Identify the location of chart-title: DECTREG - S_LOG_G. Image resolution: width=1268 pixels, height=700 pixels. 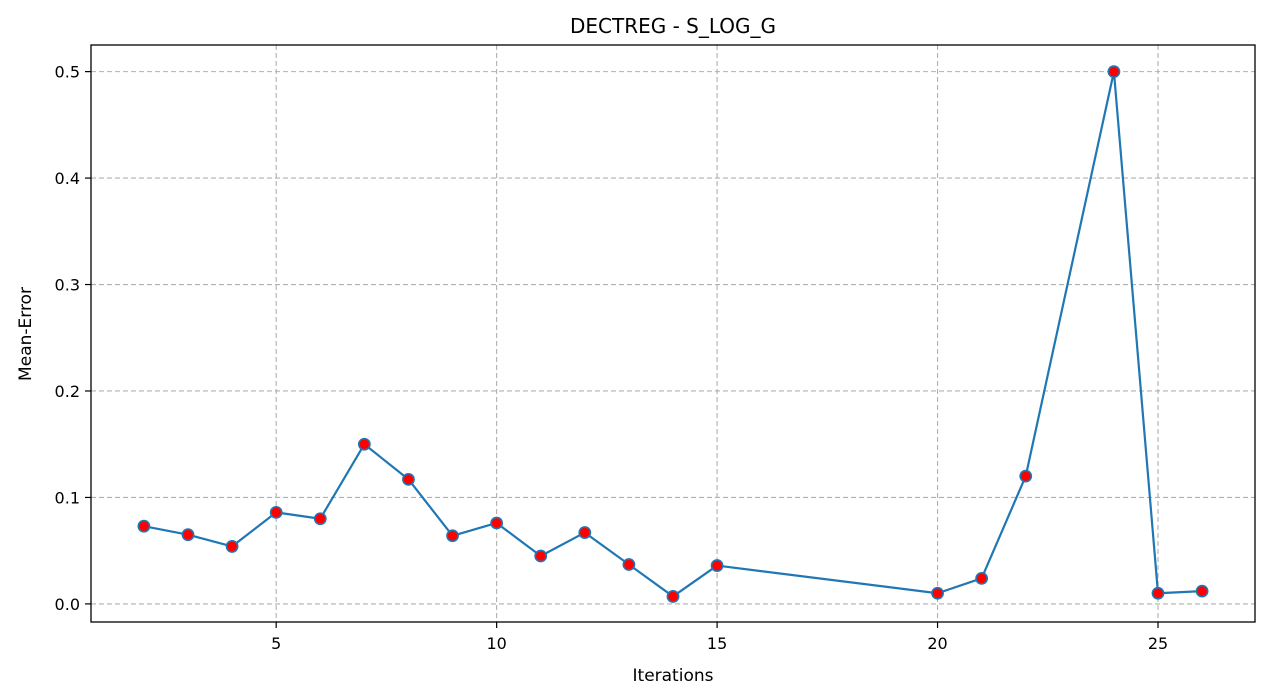
(673, 26).